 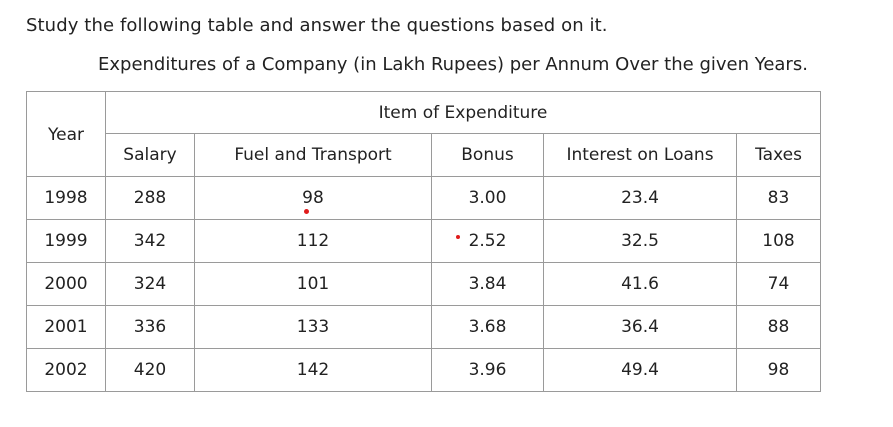 What do you see at coordinates (778, 327) in the screenshot?
I see `taxes-cell: 88` at bounding box center [778, 327].